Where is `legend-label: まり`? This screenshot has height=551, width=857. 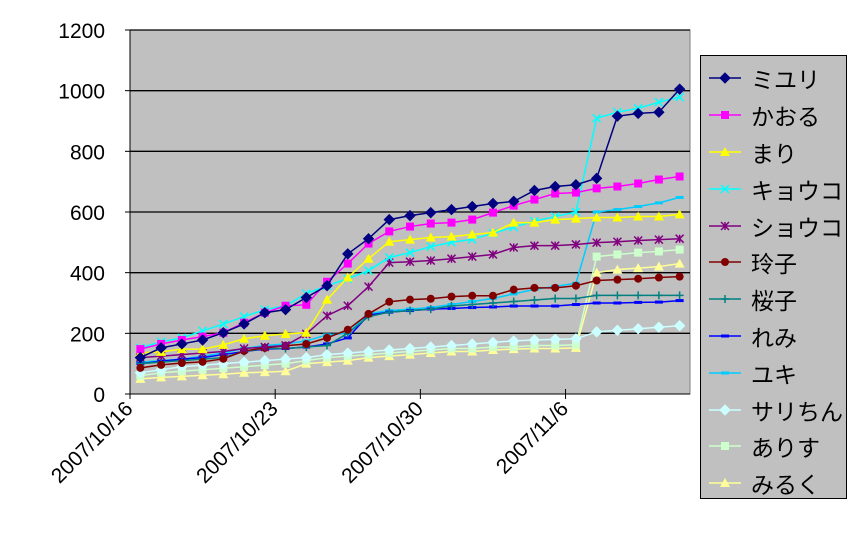
legend-label: まり is located at coordinates (774, 154).